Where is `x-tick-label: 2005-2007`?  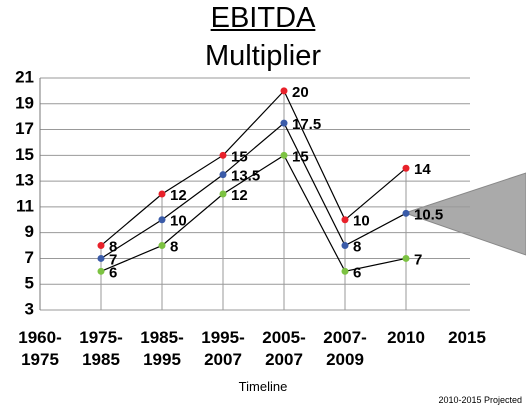 x-tick-label: 2005-2007 is located at coordinates (284, 348).